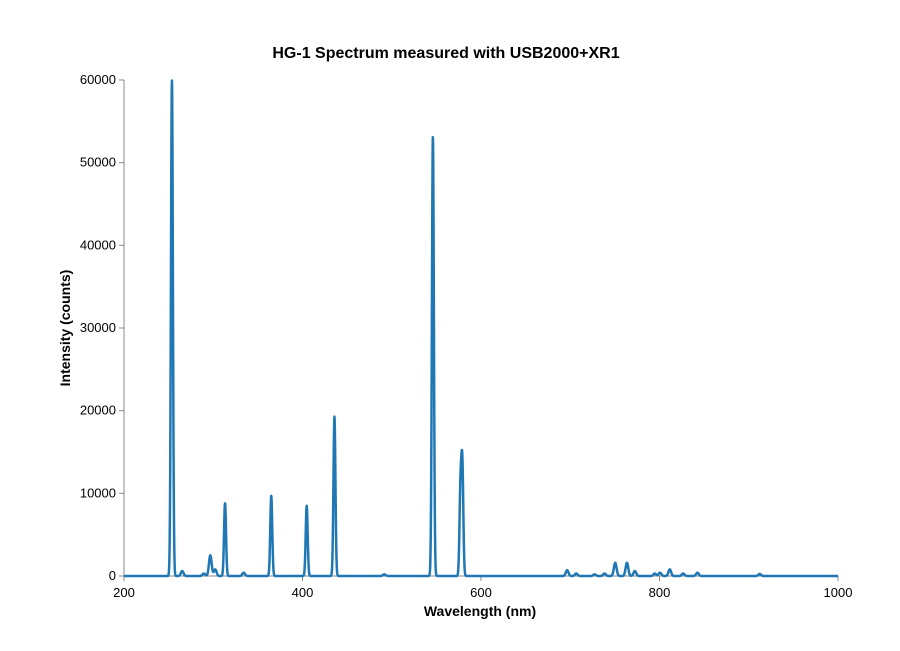  Describe the element at coordinates (112, 575) in the screenshot. I see `y-tick-label: 0` at that location.